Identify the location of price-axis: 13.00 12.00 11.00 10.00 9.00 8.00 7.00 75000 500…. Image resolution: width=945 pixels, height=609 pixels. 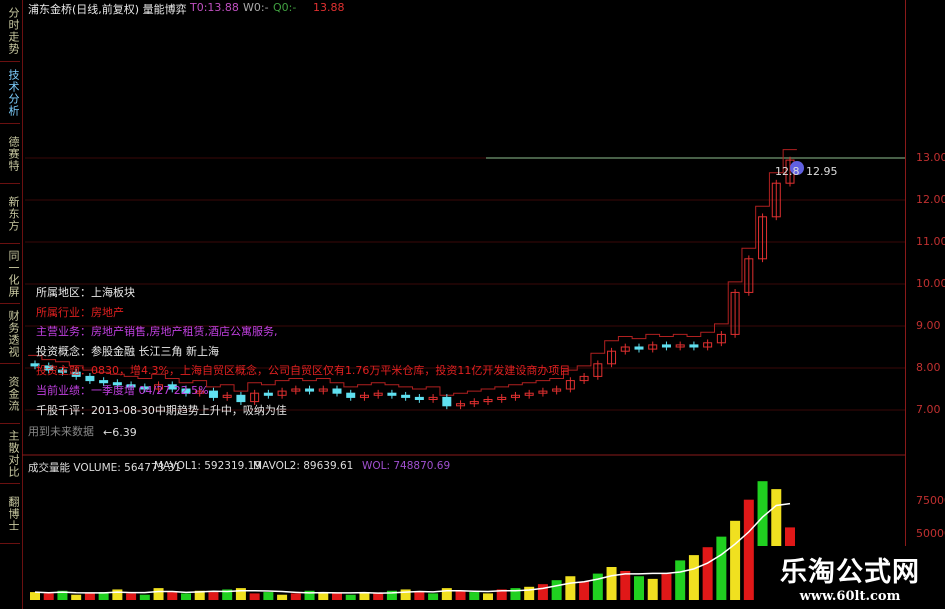
(925, 304).